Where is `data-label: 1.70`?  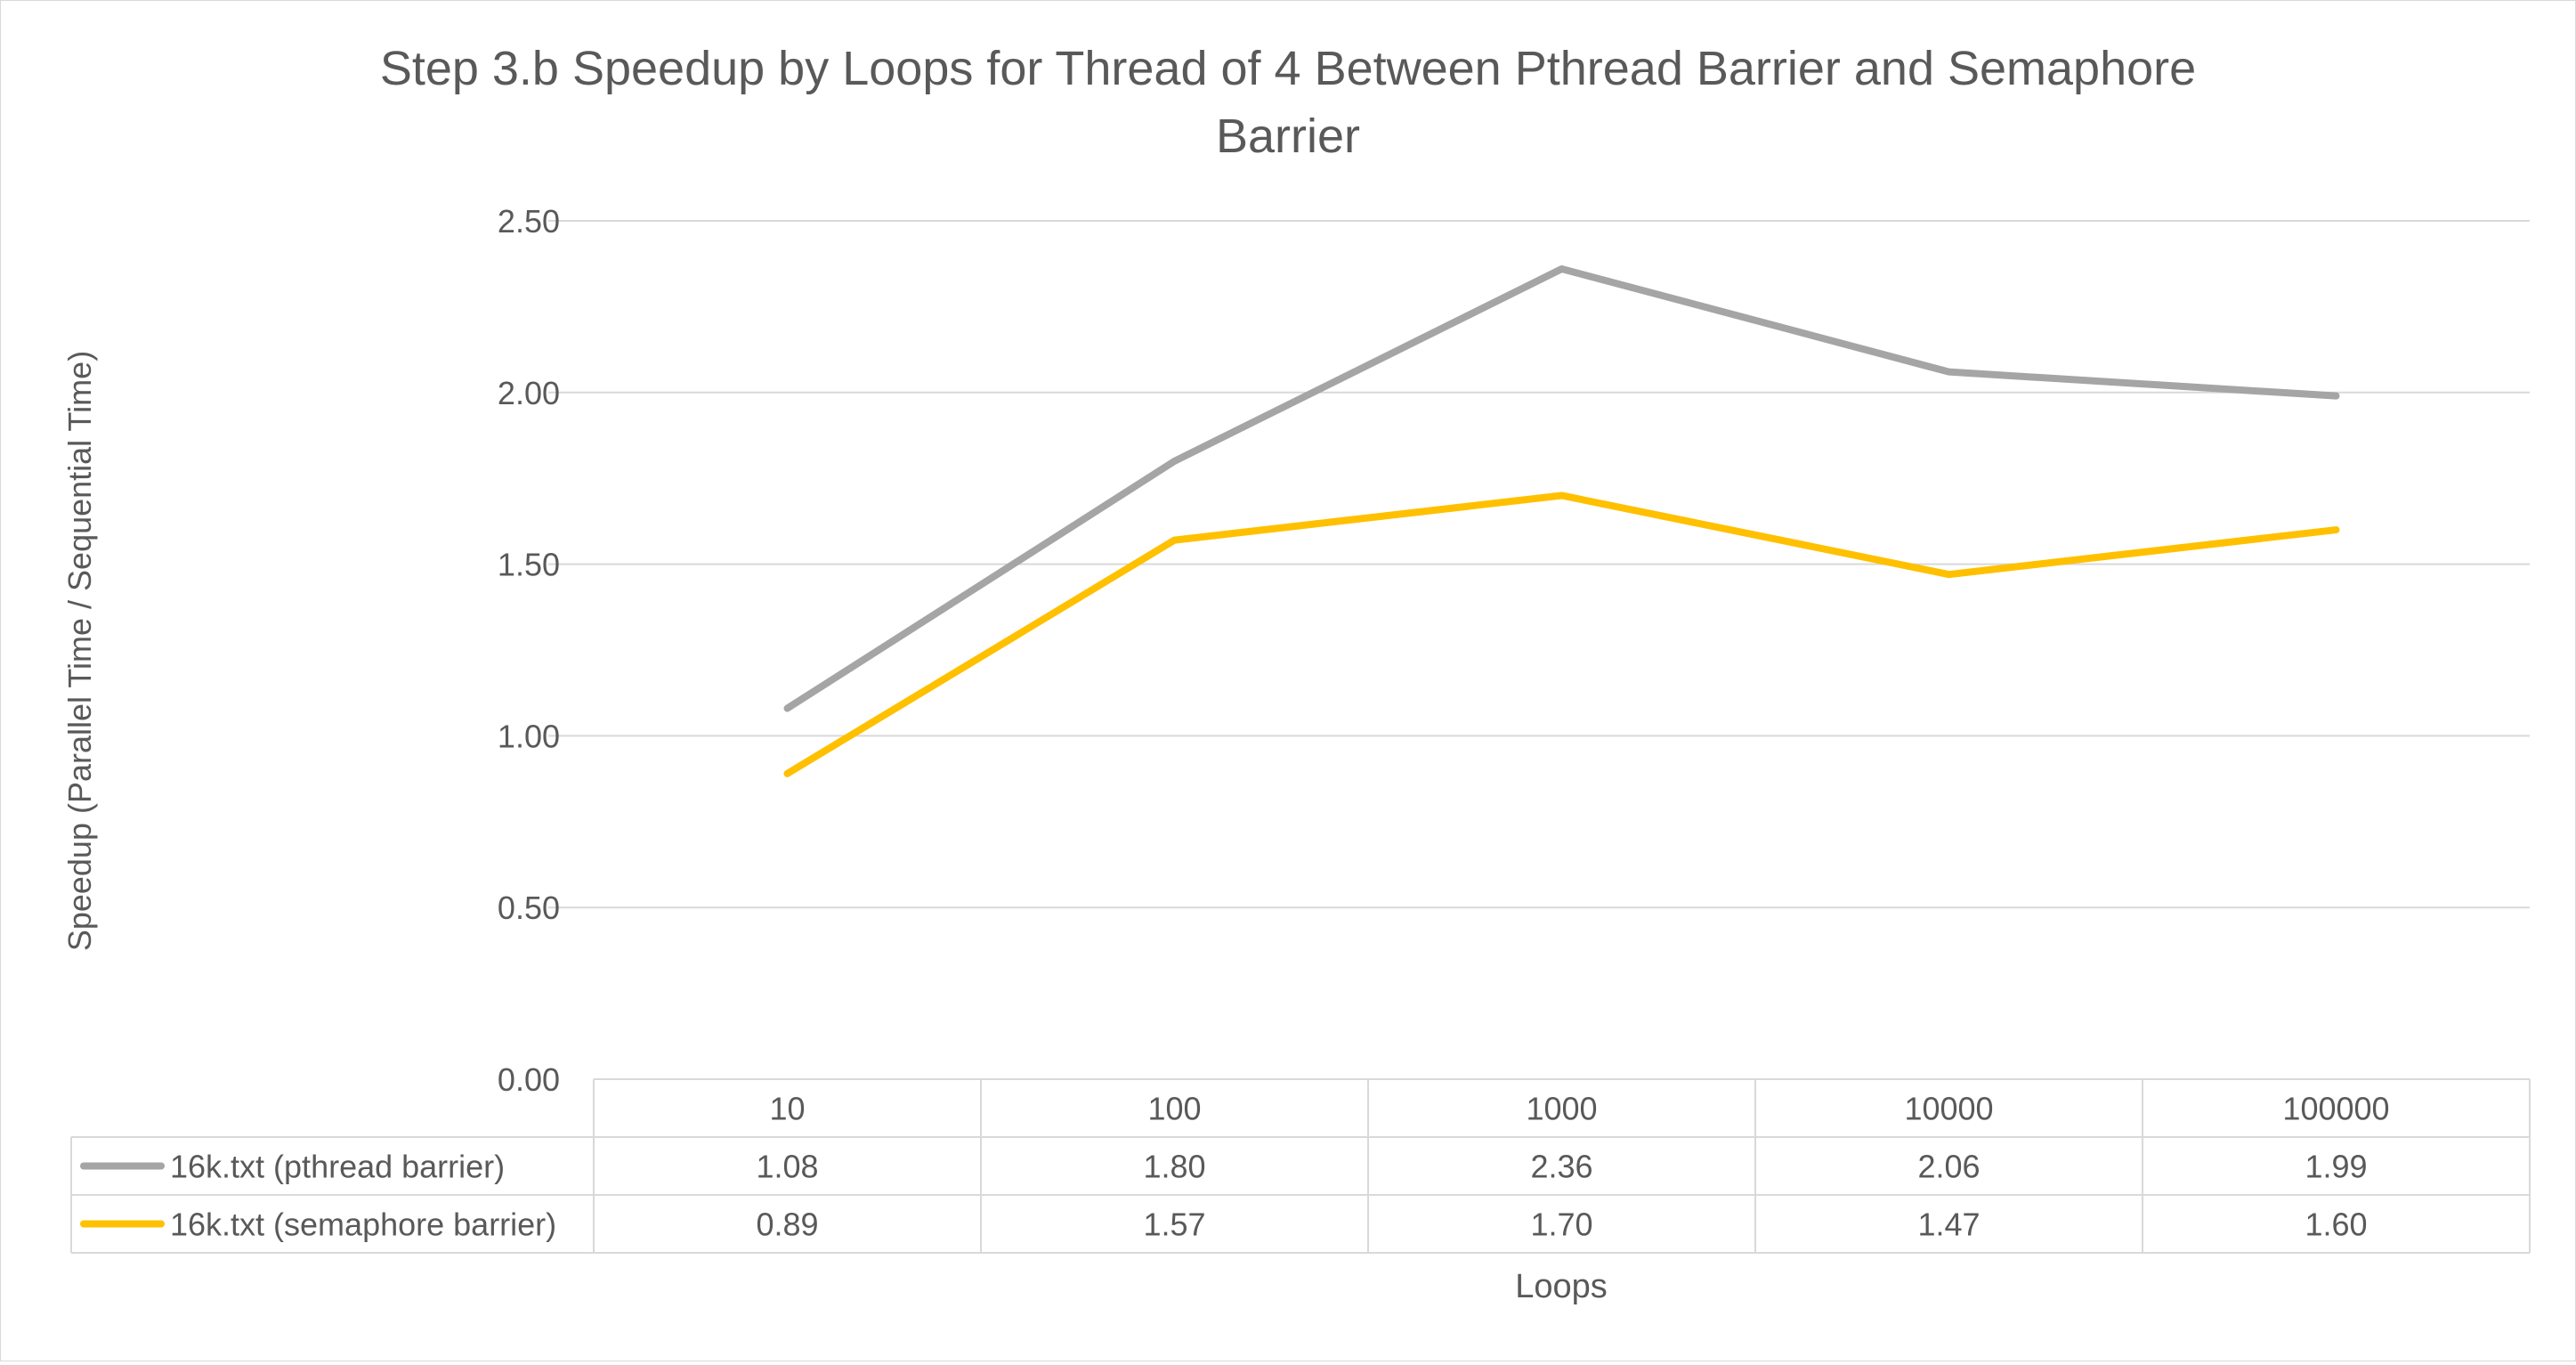 data-label: 1.70 is located at coordinates (1561, 1225).